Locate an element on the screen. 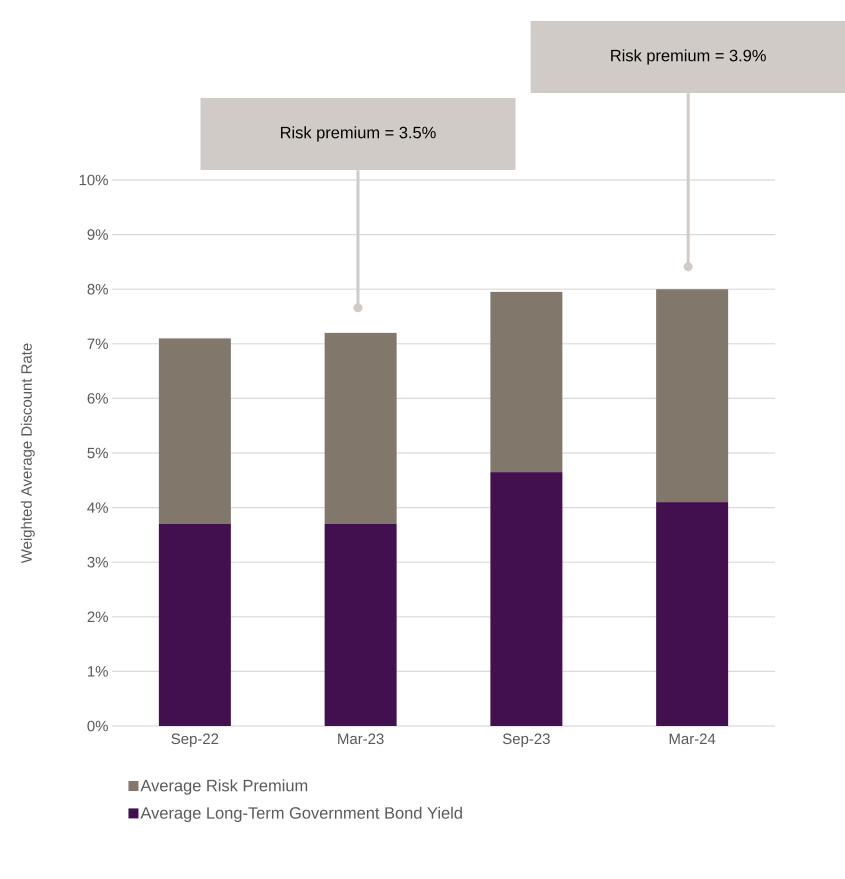  y-tick-label: 6% is located at coordinates (98, 398).